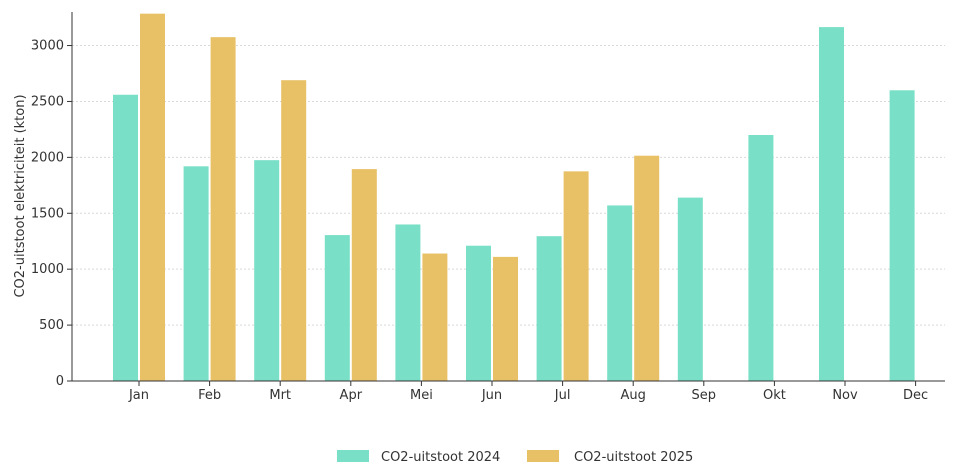 The image size is (963, 472). I want to click on x-tick-label: Apr, so click(351, 395).